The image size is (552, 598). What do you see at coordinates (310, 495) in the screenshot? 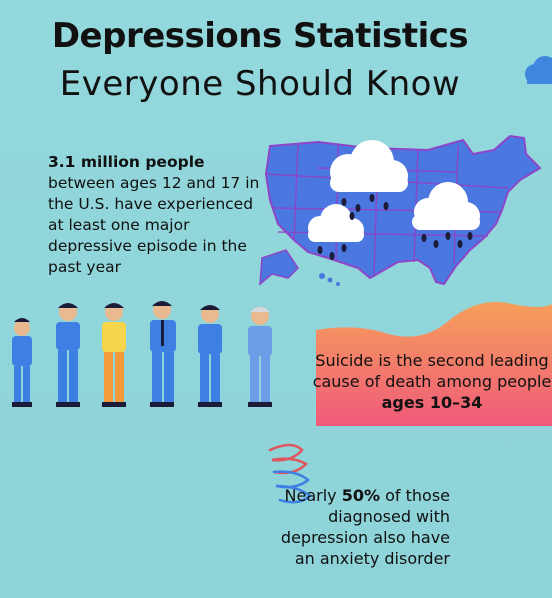
I see `stat3-pre: Nearly` at bounding box center [310, 495].